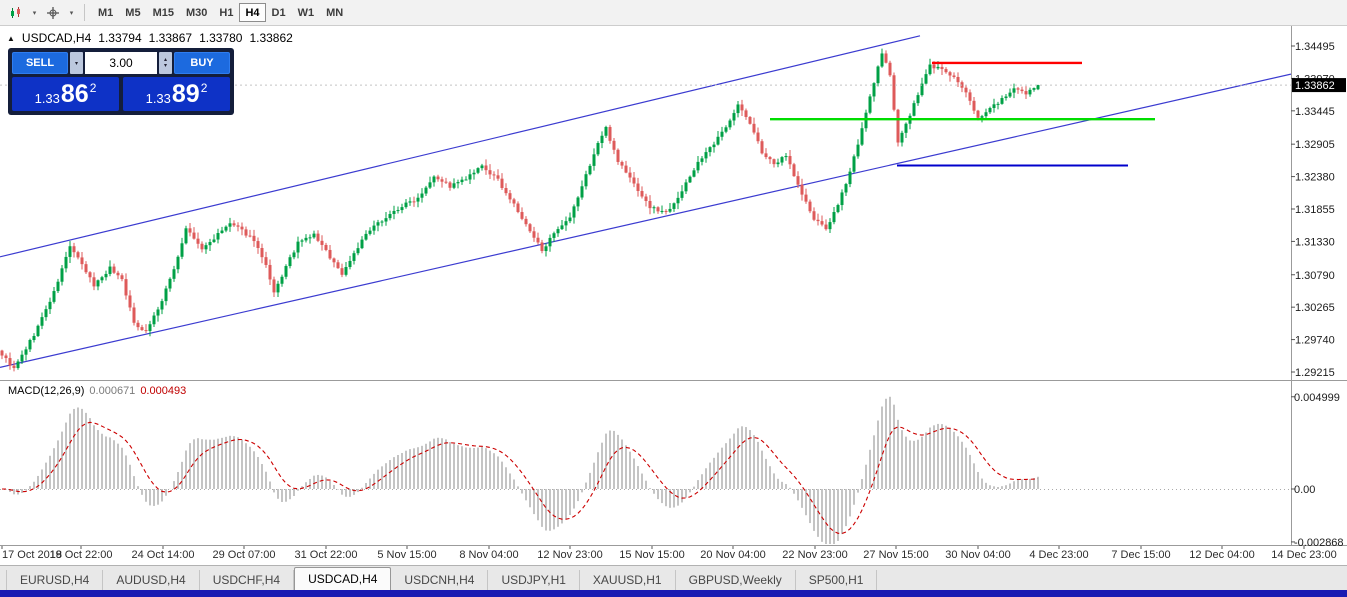  Describe the element at coordinates (76, 63) in the screenshot. I see `volume-dropdown-caret: ▾` at that location.